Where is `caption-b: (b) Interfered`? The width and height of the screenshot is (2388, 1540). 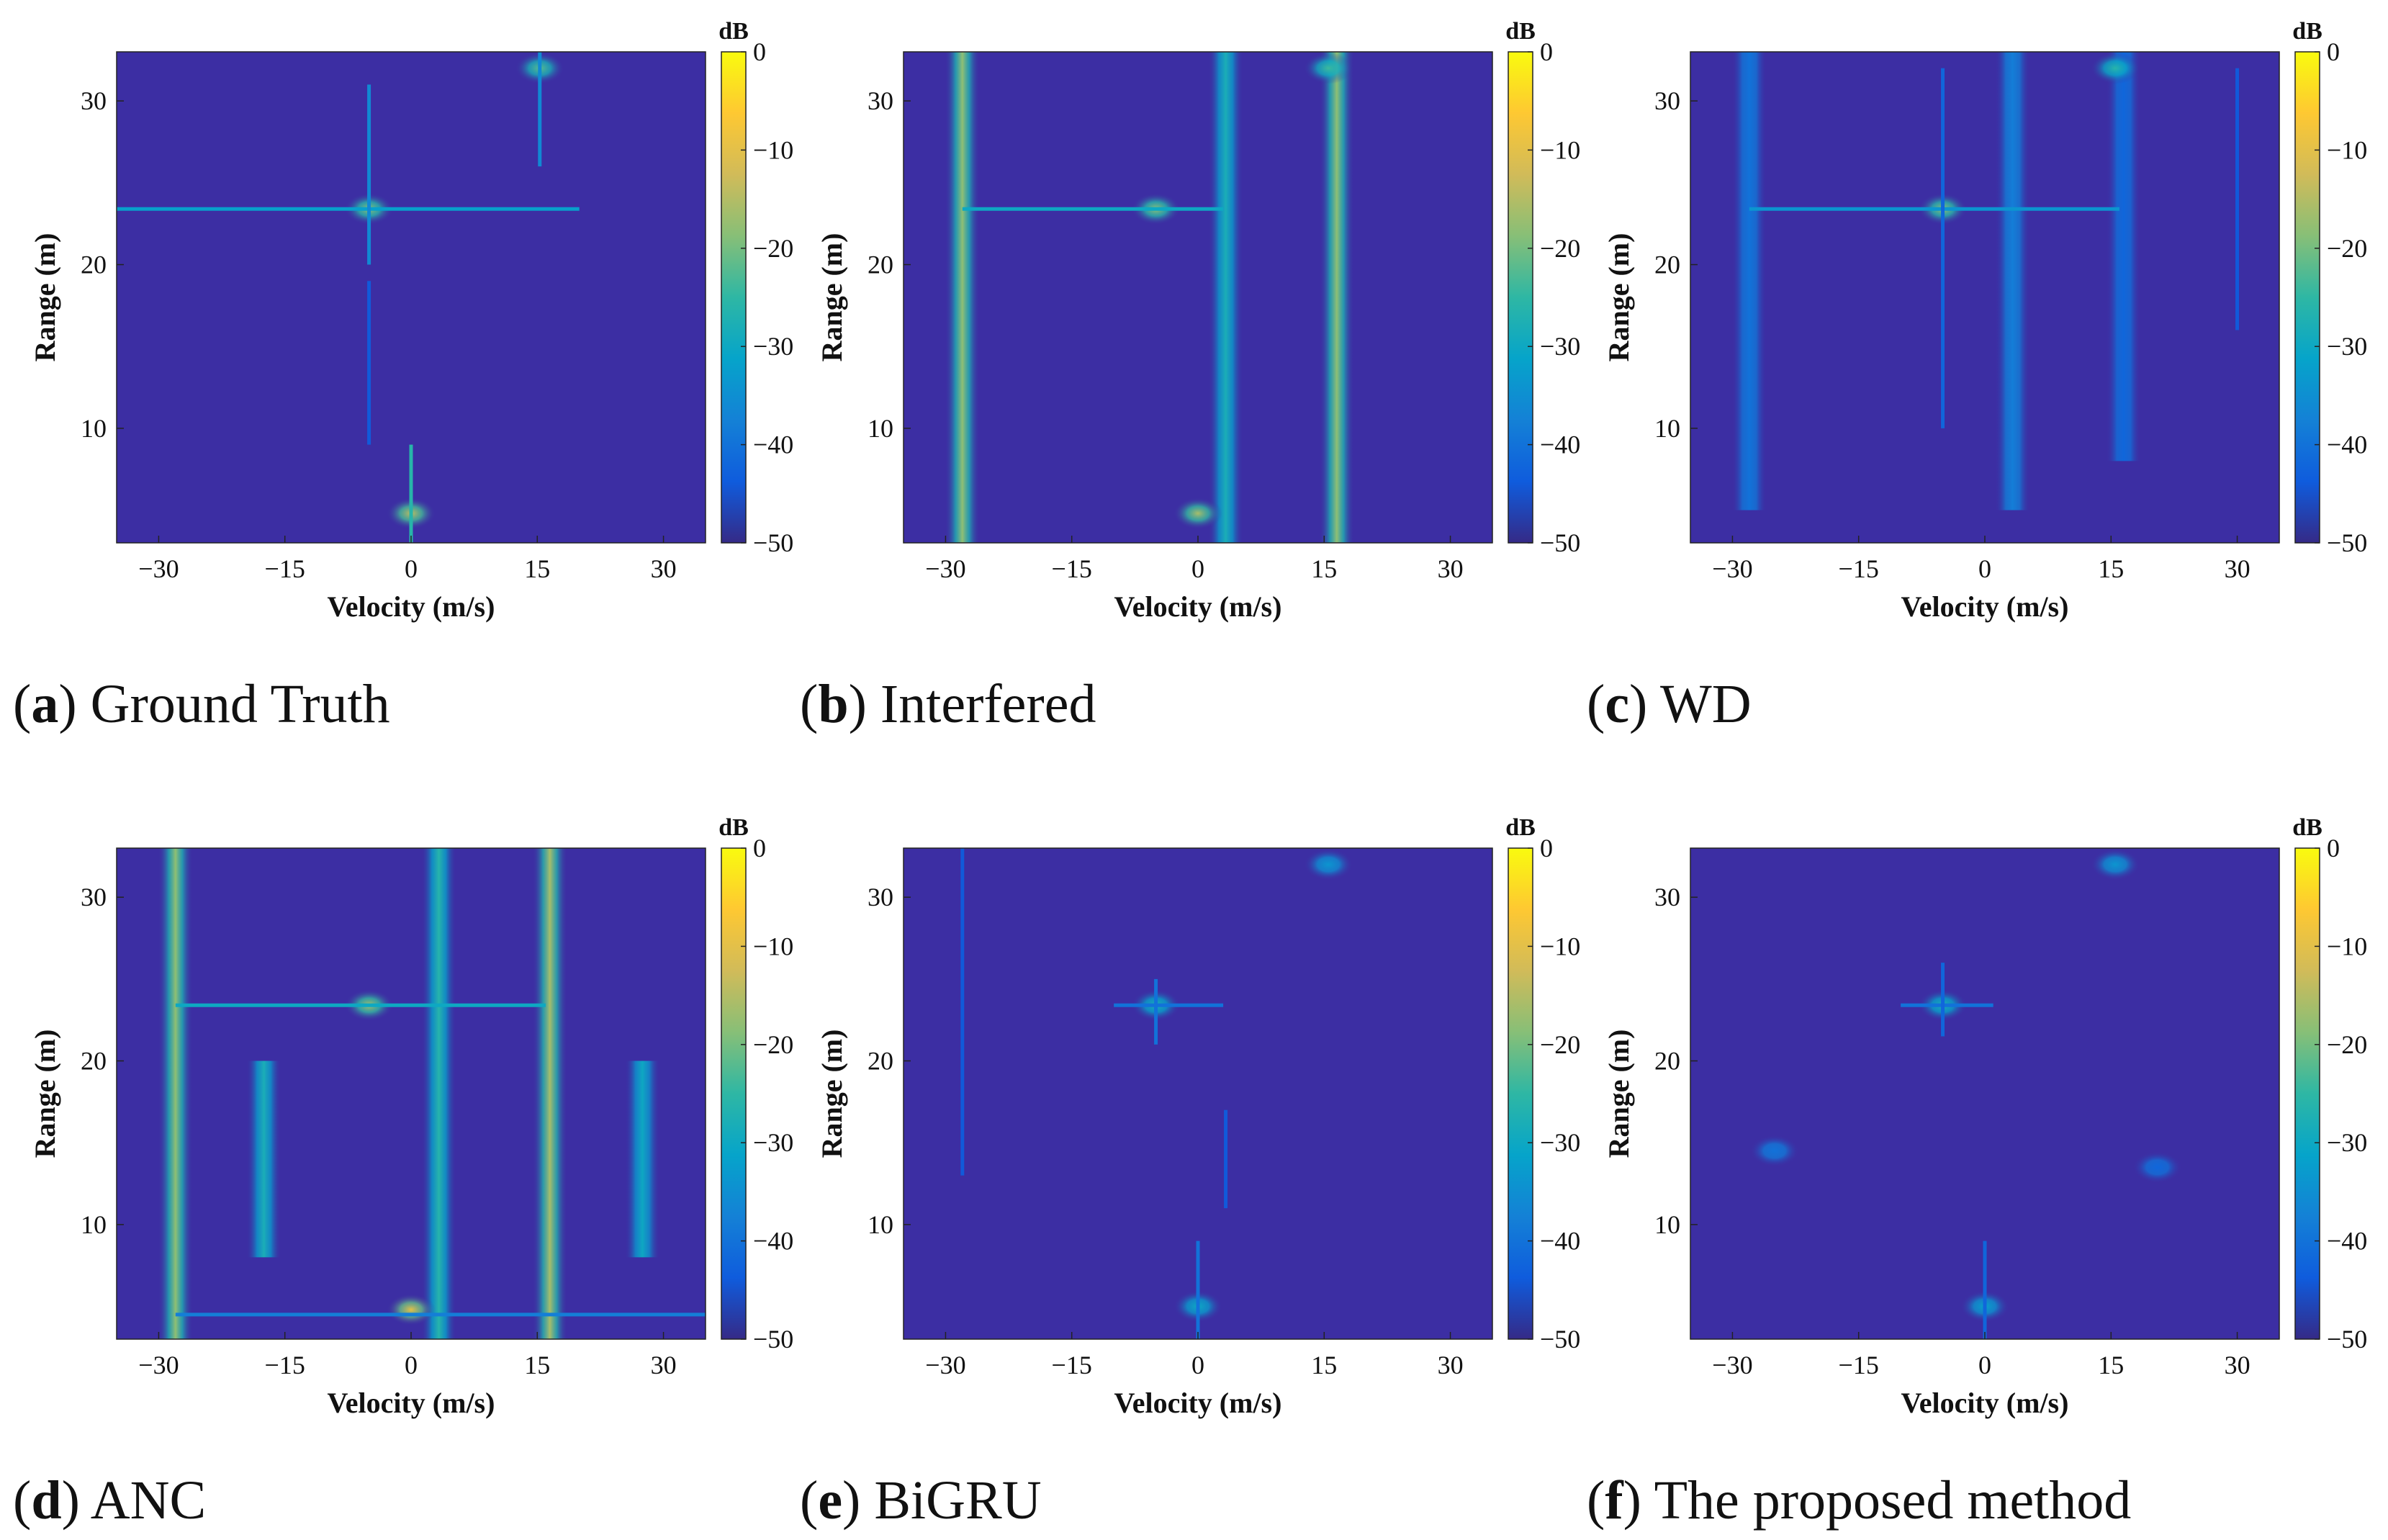 caption-b: (b) Interfered is located at coordinates (948, 704).